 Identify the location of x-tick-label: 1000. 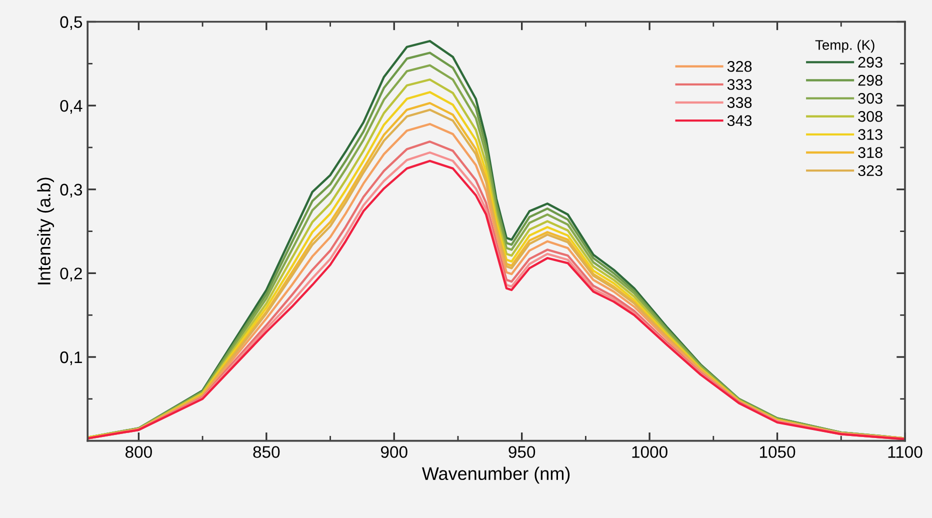
(650, 452).